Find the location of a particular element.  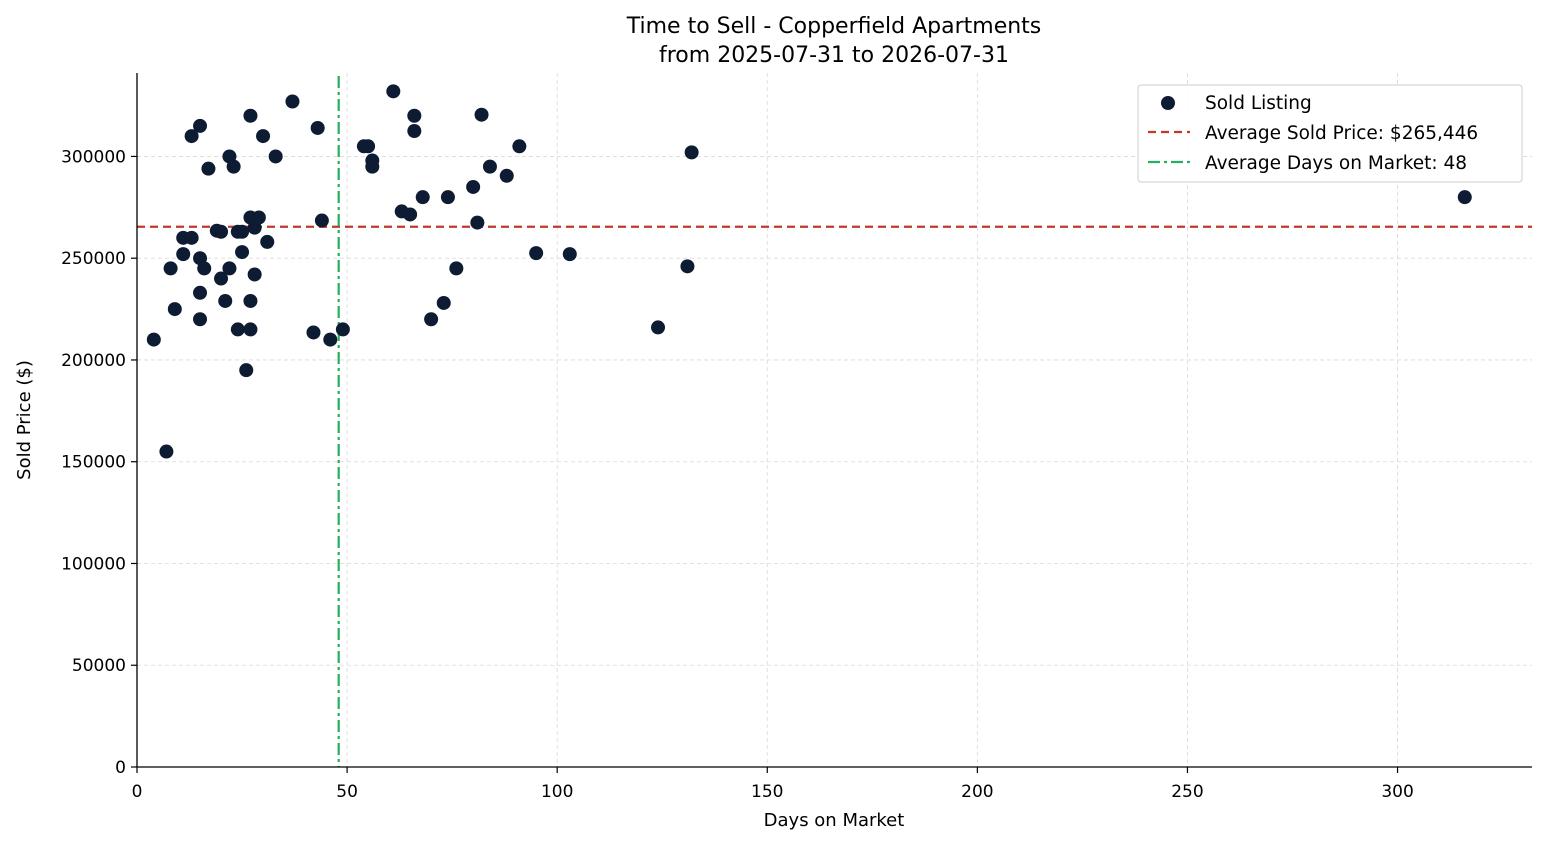

chart-title: Time to Sell - Copperfield Apartments is located at coordinates (834, 26).